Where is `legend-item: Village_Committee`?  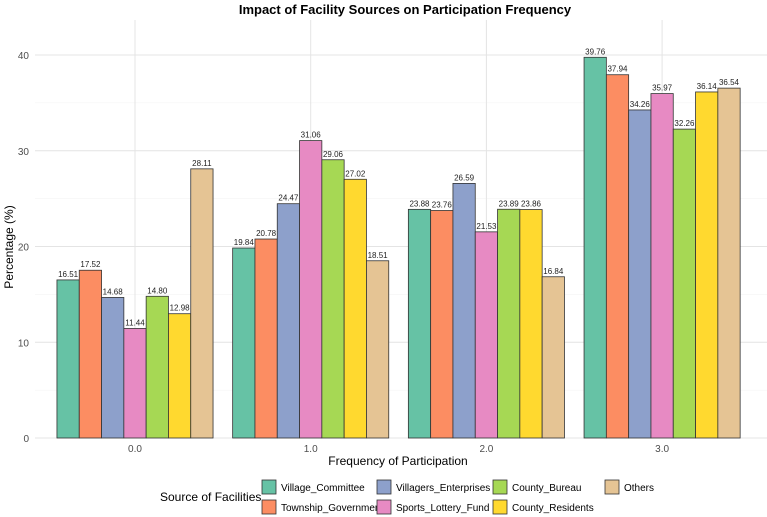 legend-item: Village_Committee is located at coordinates (313, 487).